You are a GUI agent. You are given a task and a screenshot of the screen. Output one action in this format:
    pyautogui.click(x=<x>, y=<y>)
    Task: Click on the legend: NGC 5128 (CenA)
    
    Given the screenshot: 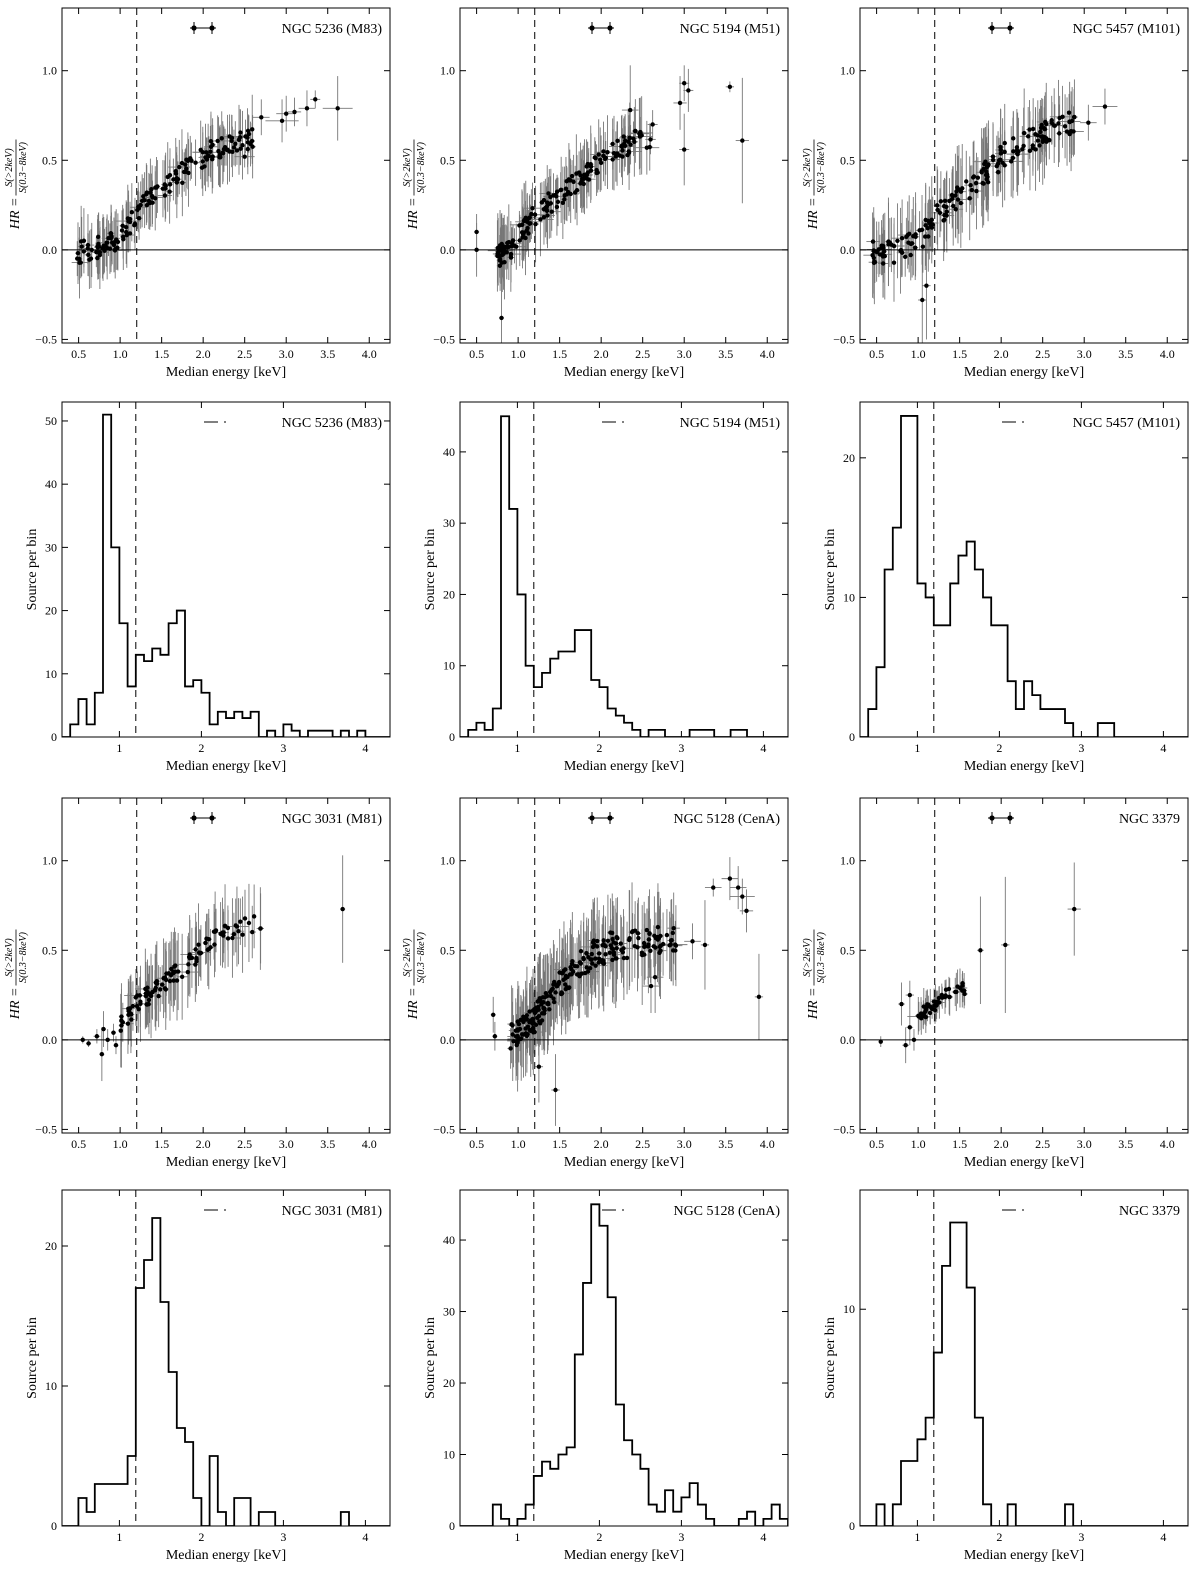 What is the action you would take?
    pyautogui.click(x=684, y=819)
    